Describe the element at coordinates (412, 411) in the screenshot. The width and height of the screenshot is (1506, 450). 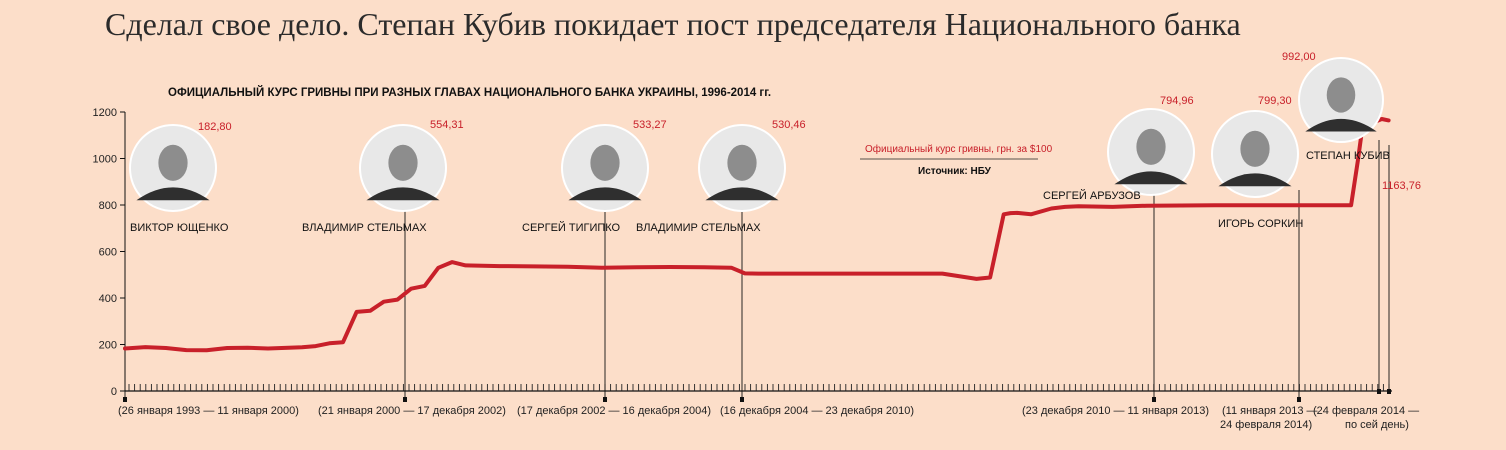
I see `period-stelmakh-1: (21 января 2000 — 17 декабря 2002)` at that location.